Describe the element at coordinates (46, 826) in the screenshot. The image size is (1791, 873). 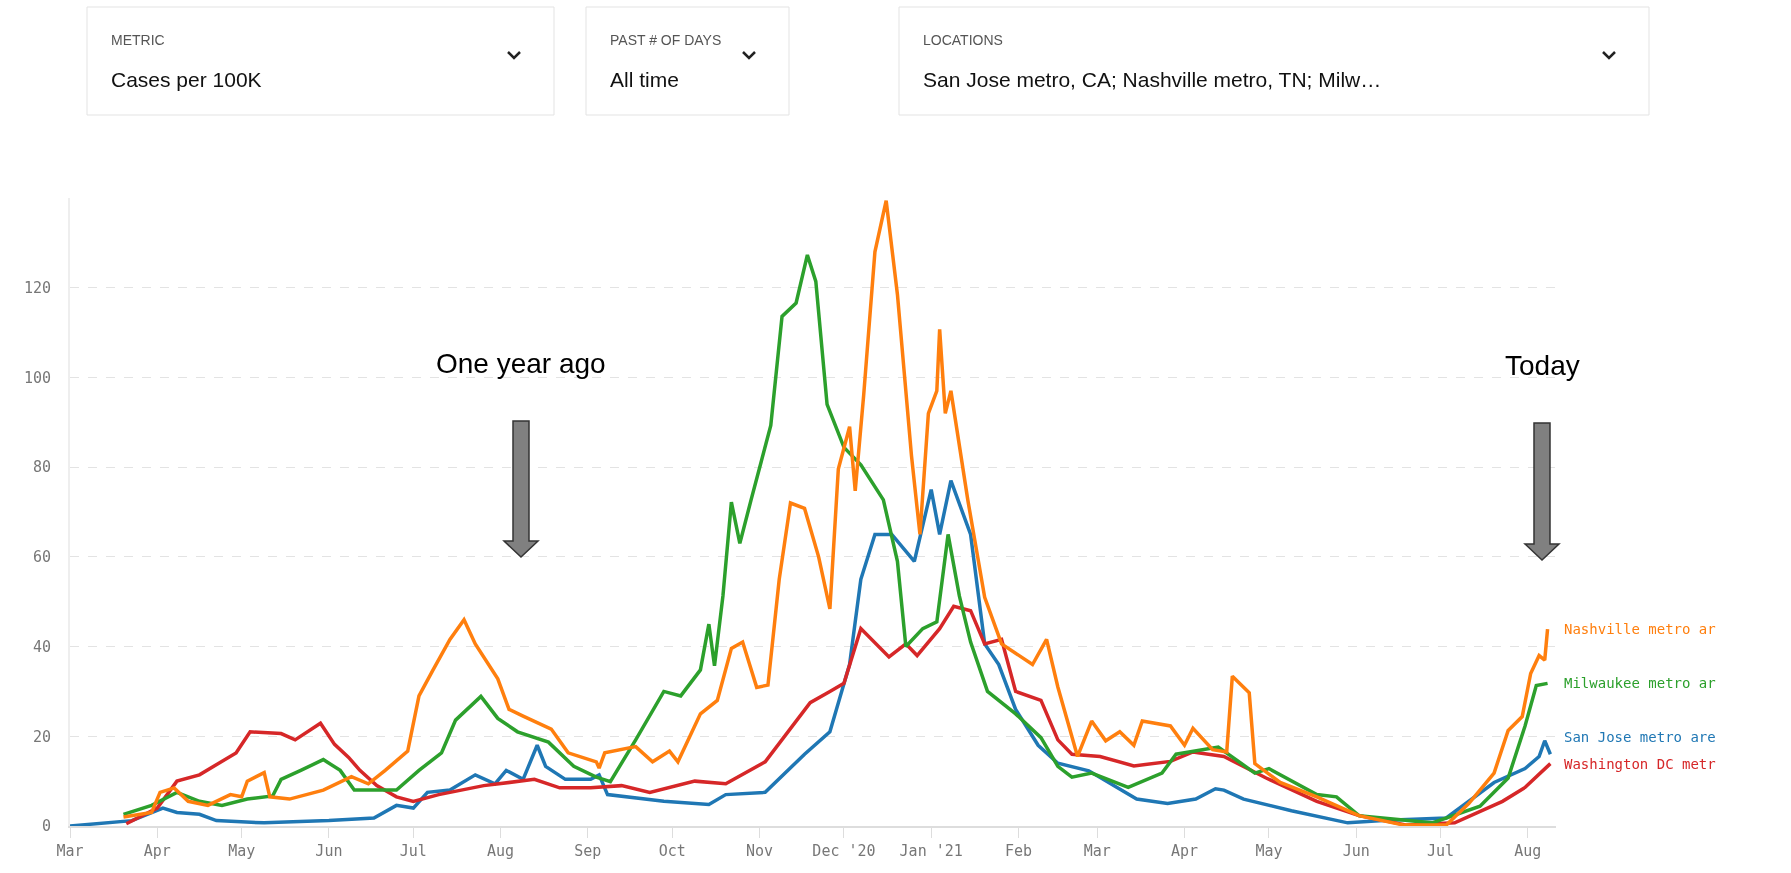
I see `y-tick-label: 0` at that location.